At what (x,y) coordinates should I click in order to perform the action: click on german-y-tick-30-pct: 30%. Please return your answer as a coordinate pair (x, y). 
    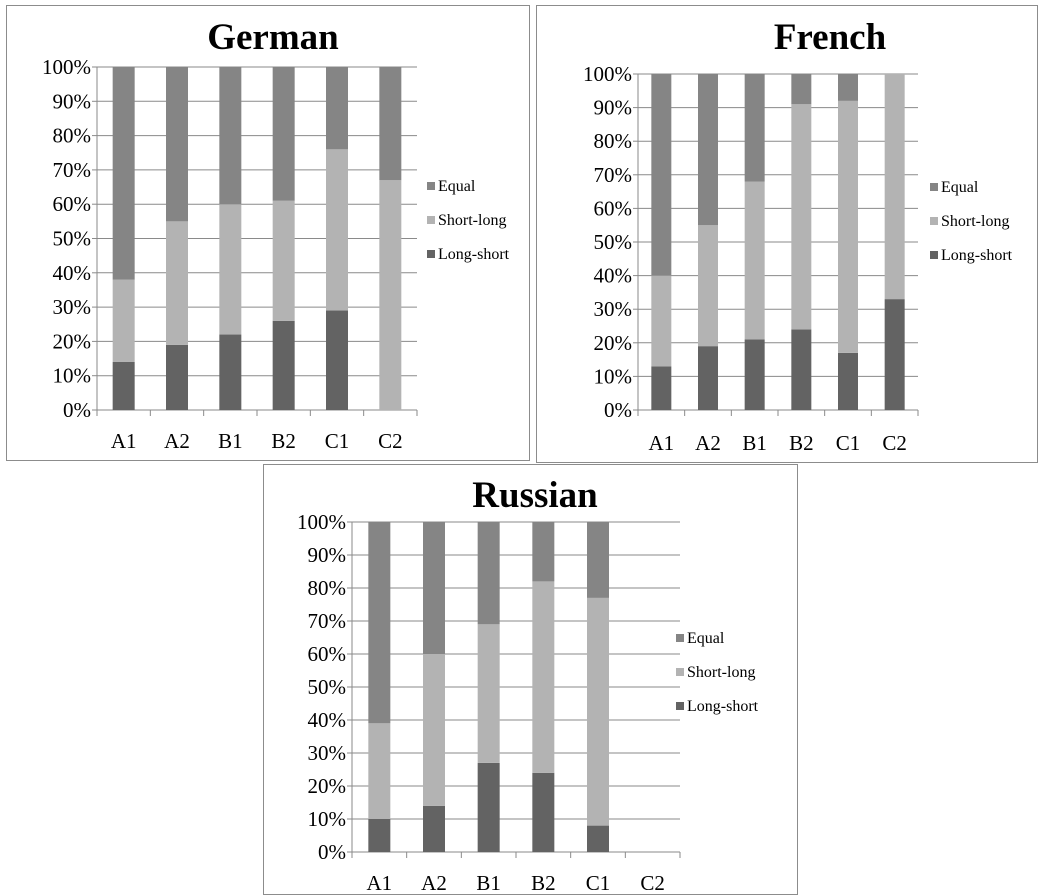
    Looking at the image, I should click on (72, 307).